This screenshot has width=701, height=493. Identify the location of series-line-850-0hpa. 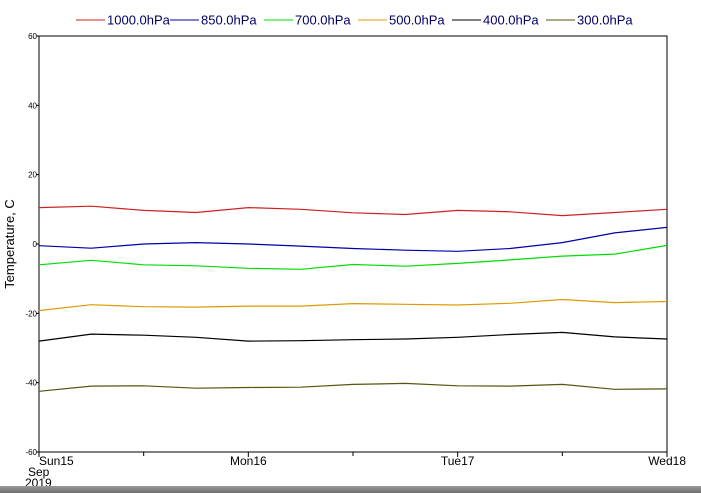
(353, 239).